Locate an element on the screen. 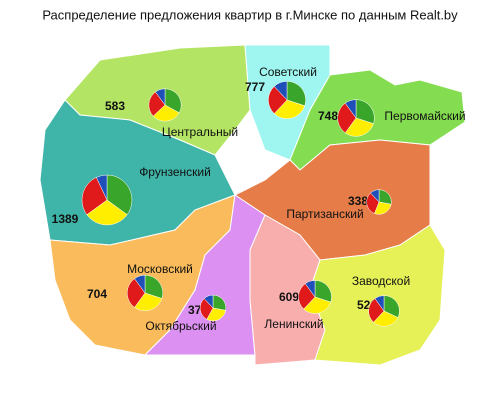  district-count: 777 is located at coordinates (255, 87).